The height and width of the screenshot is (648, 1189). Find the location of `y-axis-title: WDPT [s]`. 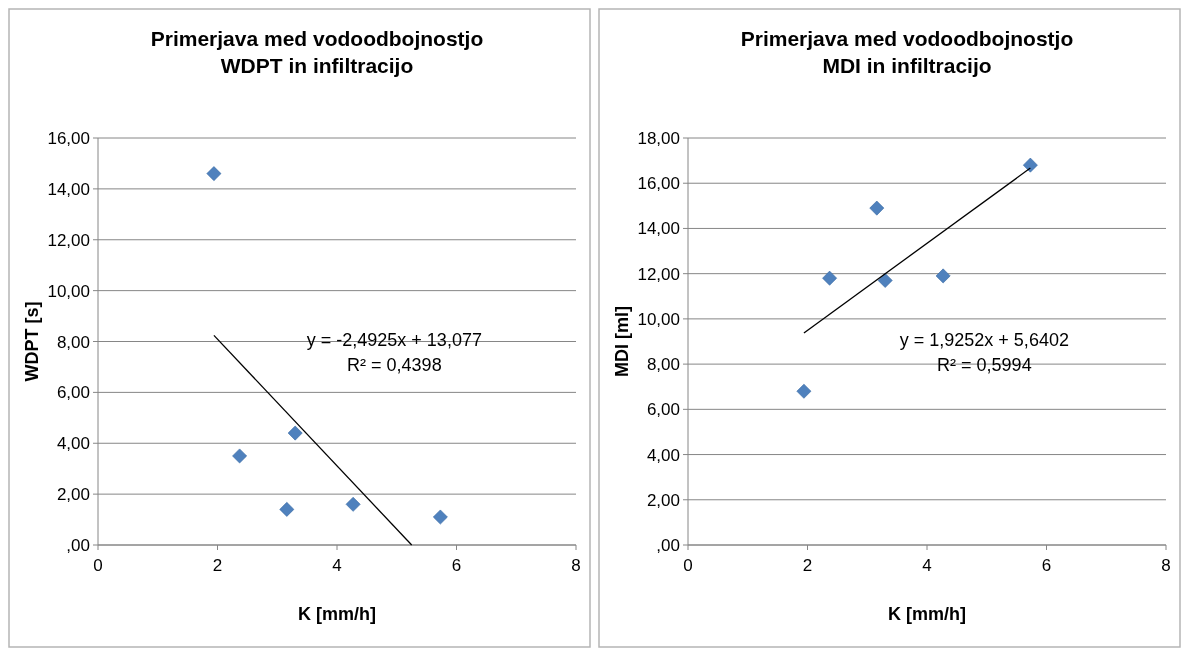

y-axis-title: WDPT [s] is located at coordinates (32, 341).